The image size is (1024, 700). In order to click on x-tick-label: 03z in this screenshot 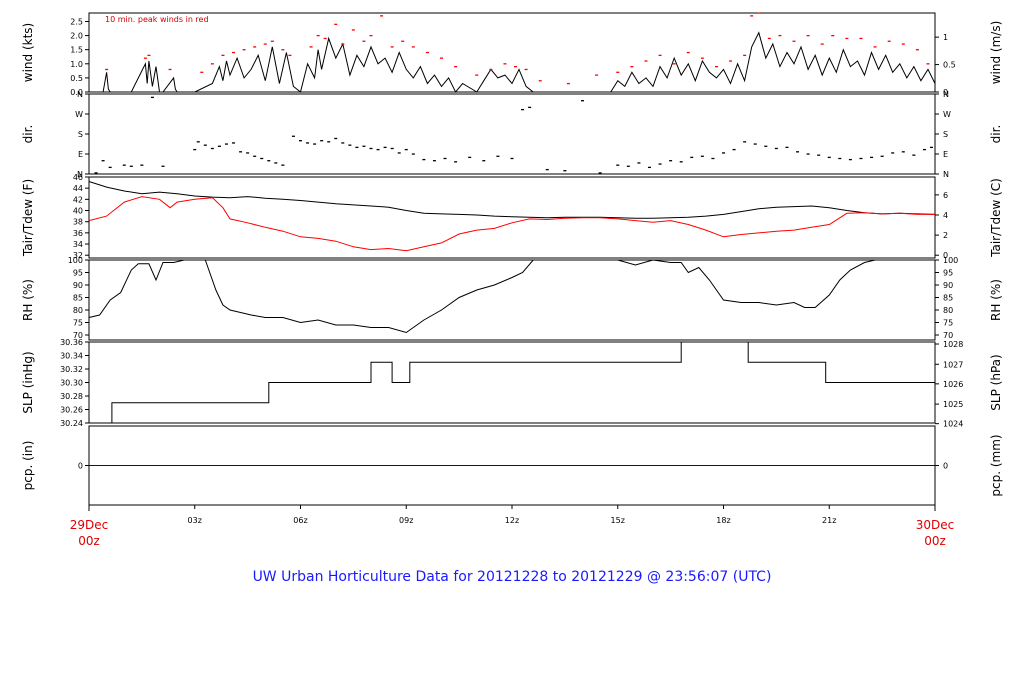, I will do `click(195, 520)`.